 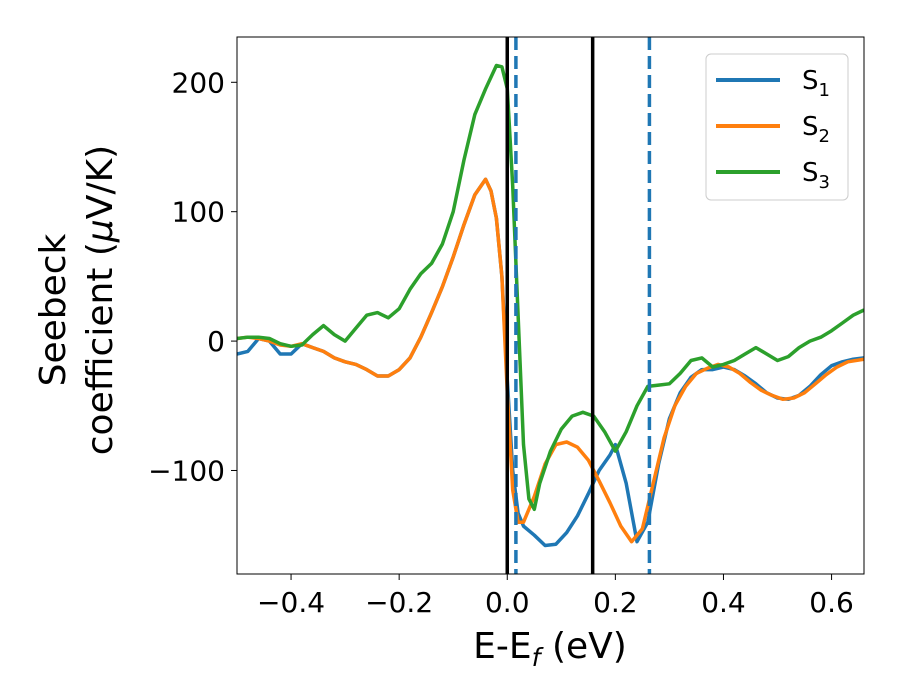 I want to click on x-axis: −0.4 −0.2 0.0 0.2 0.4 0.6, so click(x=555, y=596).